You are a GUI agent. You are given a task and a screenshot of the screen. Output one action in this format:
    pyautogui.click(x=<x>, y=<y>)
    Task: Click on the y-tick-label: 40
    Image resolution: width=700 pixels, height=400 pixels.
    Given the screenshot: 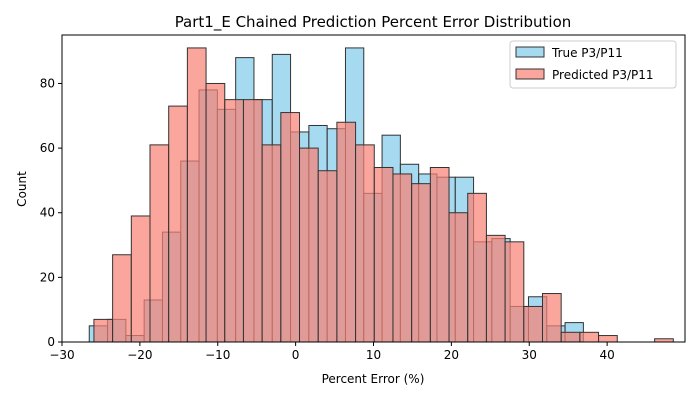 What is the action you would take?
    pyautogui.click(x=47, y=213)
    